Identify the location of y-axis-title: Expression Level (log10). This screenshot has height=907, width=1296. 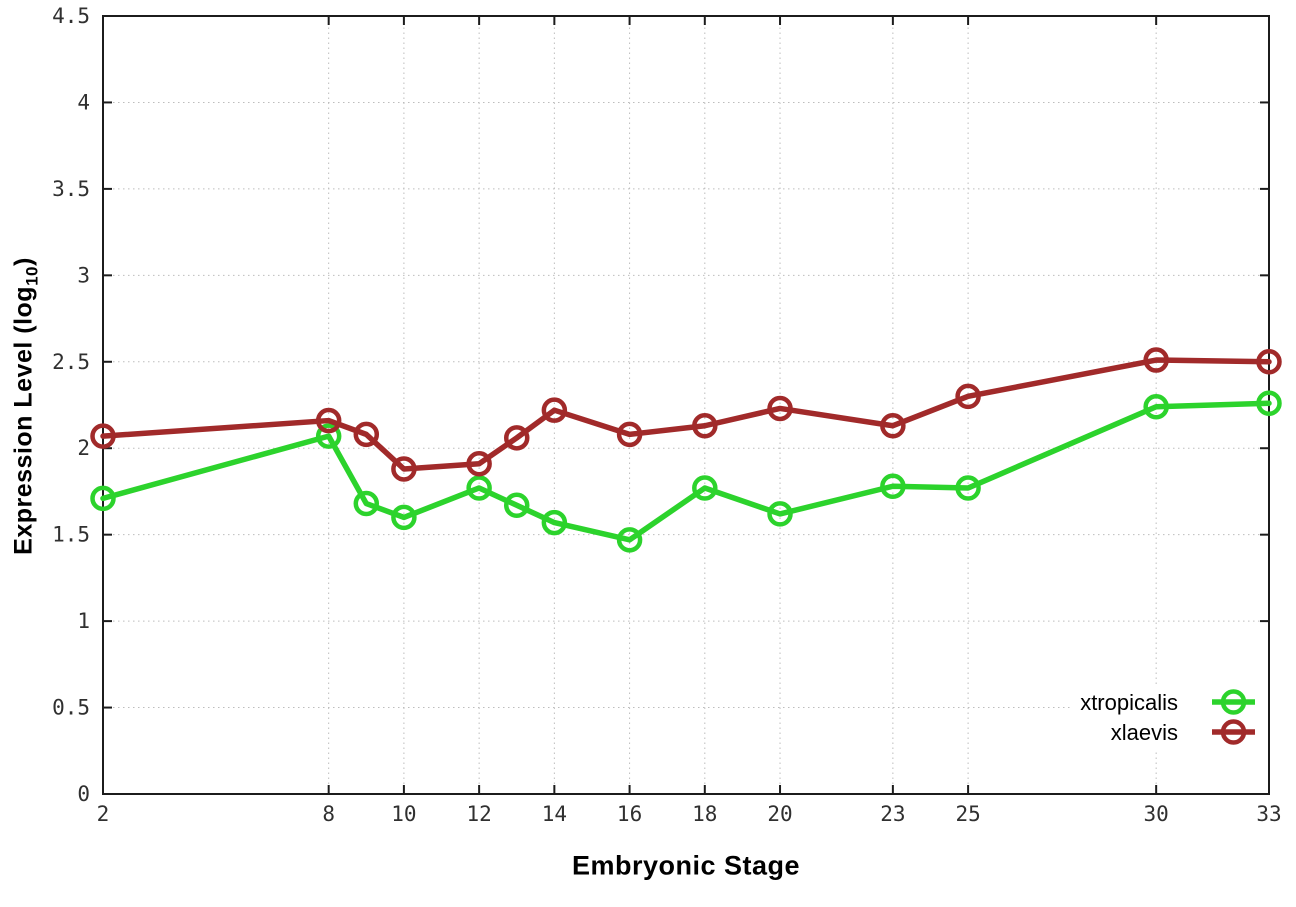
(26, 406).